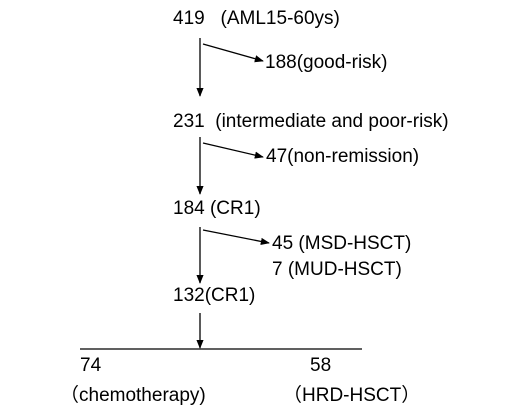 The width and height of the screenshot is (520, 413). I want to click on node-label: 58, so click(320, 365).